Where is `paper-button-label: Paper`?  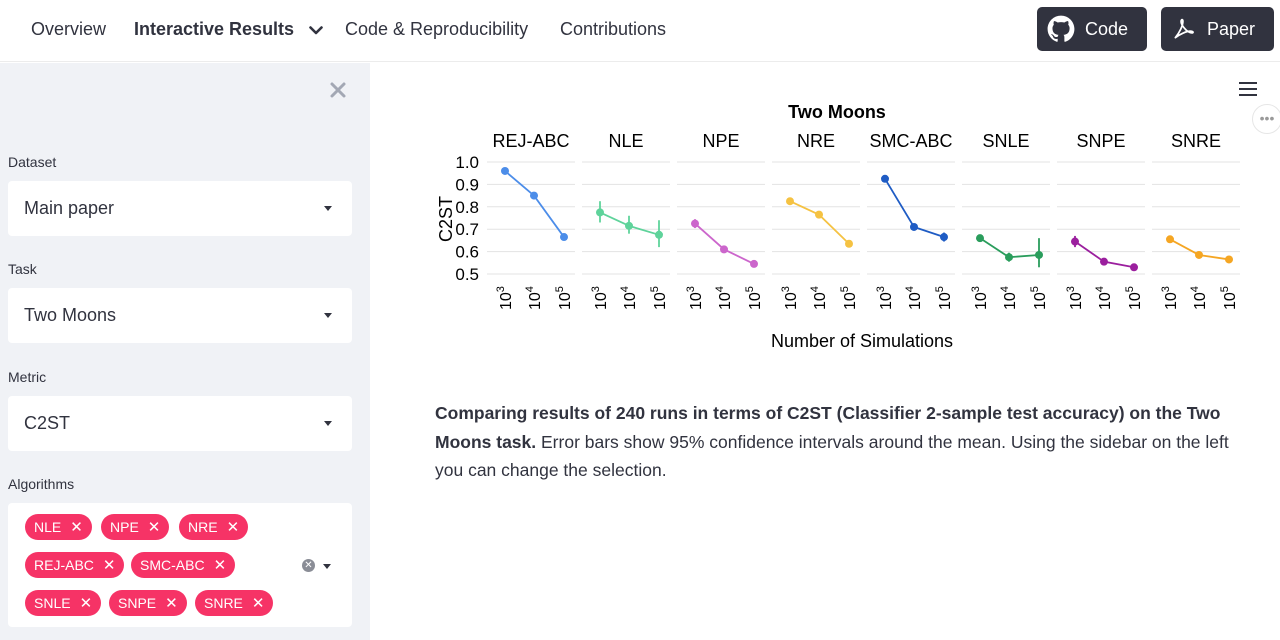 paper-button-label: Paper is located at coordinates (1231, 28).